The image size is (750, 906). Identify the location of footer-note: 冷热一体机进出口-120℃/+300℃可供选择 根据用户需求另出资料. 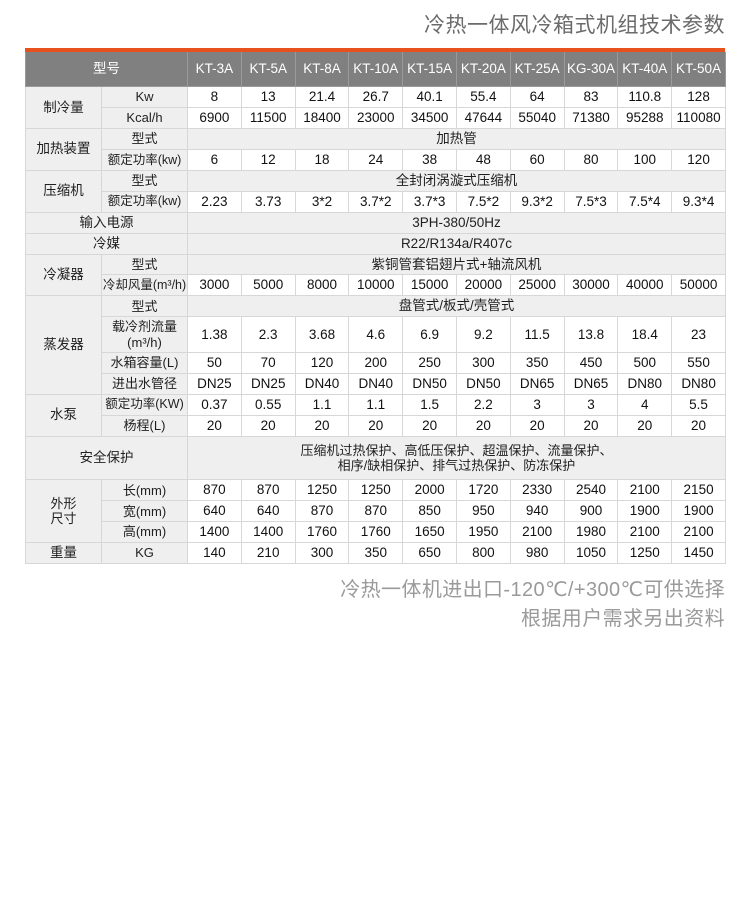
(532, 605).